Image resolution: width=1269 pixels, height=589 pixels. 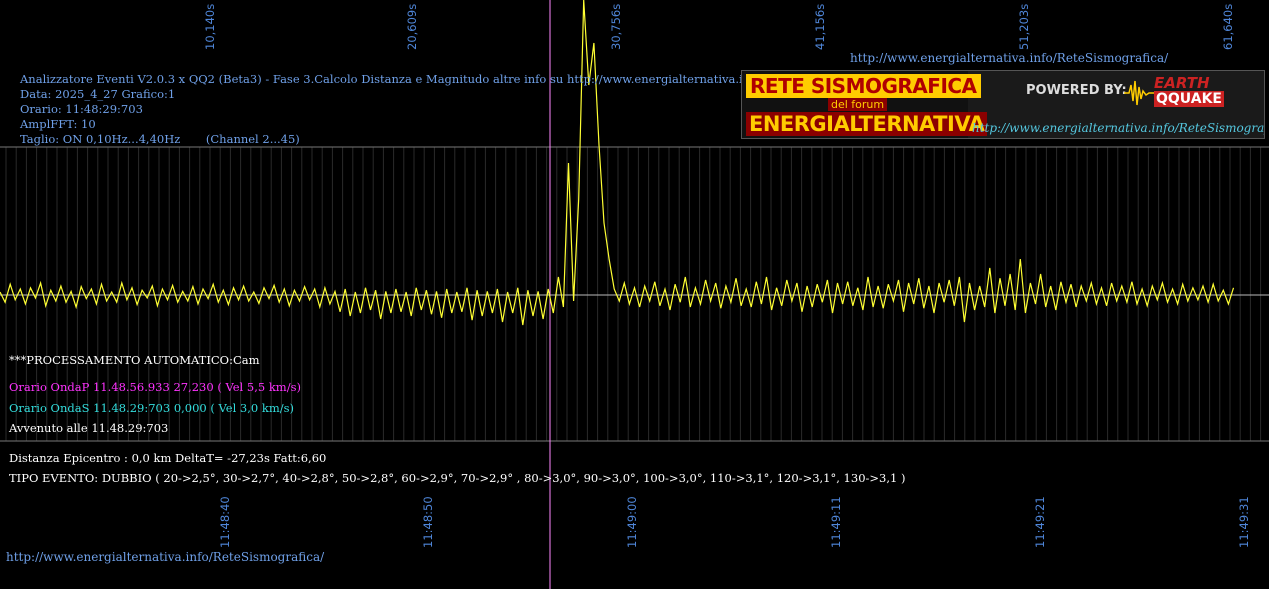 I want to click on brand-earth-text: EARTH, so click(x=1182, y=83).